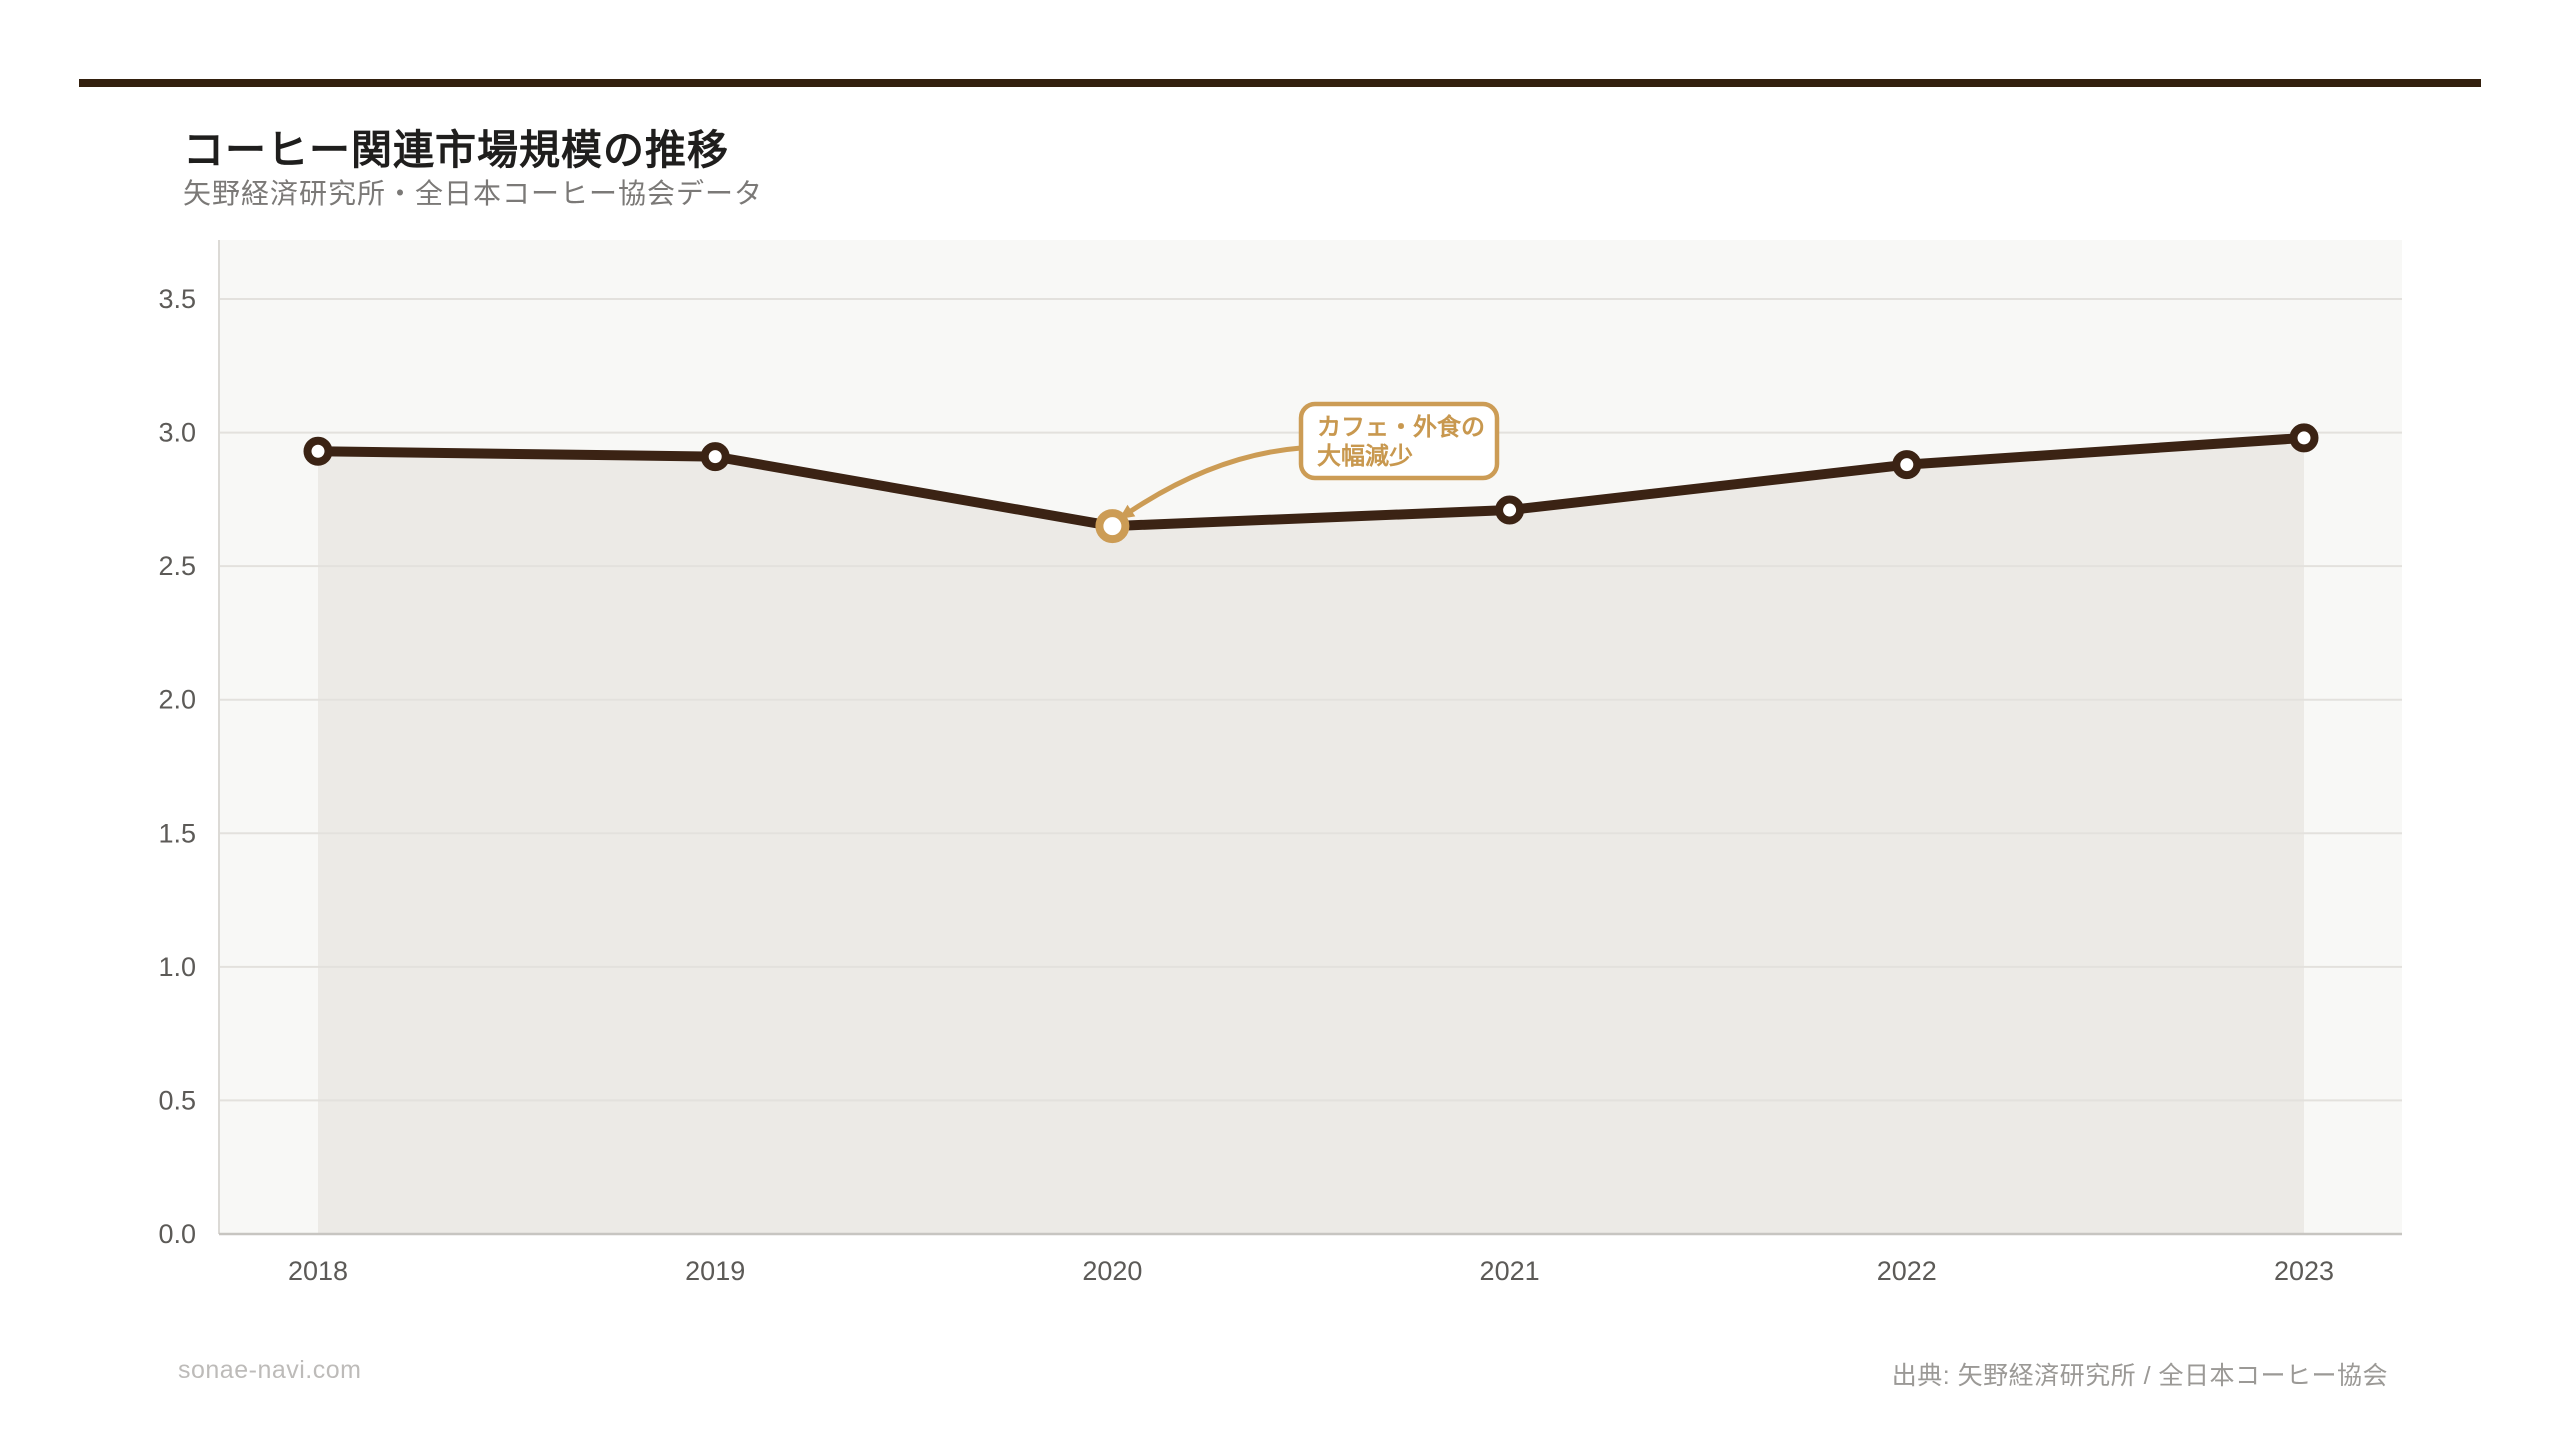 Image resolution: width=2560 pixels, height=1445 pixels. What do you see at coordinates (1112, 526) in the screenshot?
I see `highlighted-data-point-2020` at bounding box center [1112, 526].